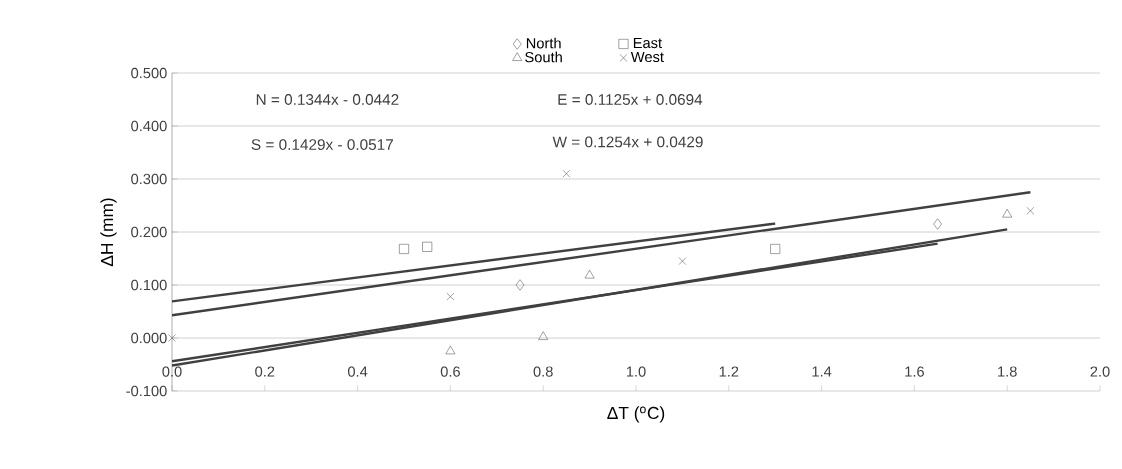 This screenshot has height=469, width=1122. What do you see at coordinates (146, 391) in the screenshot?
I see `y-tick-label: -0.100` at bounding box center [146, 391].